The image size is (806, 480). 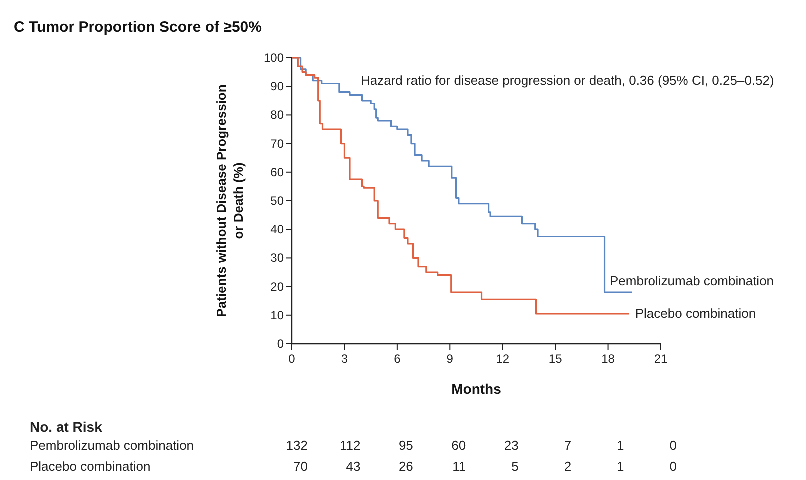 I want to click on text: 26, so click(x=406, y=466).